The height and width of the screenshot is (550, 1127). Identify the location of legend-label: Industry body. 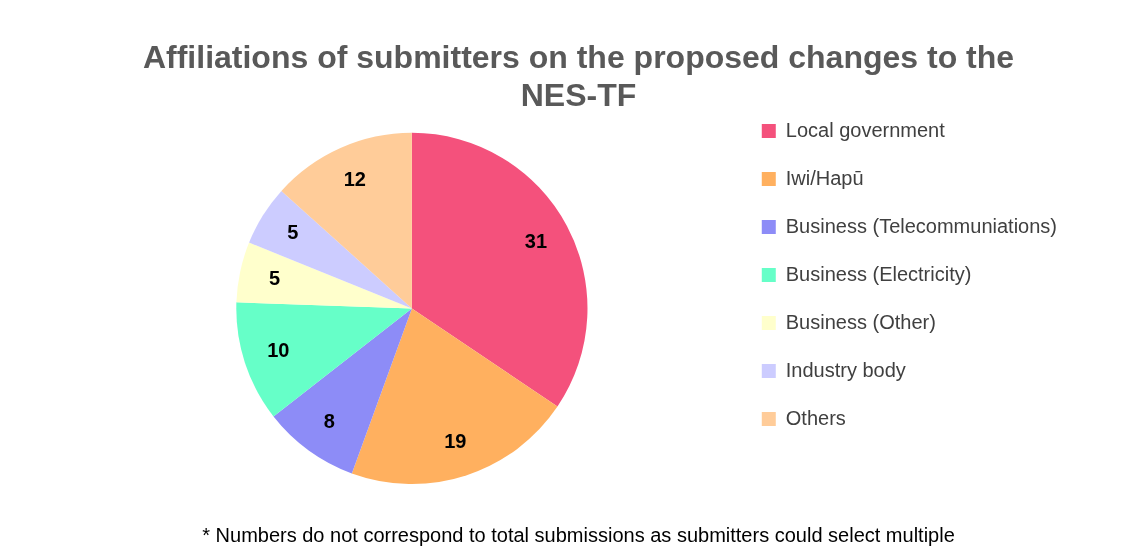
(845, 369).